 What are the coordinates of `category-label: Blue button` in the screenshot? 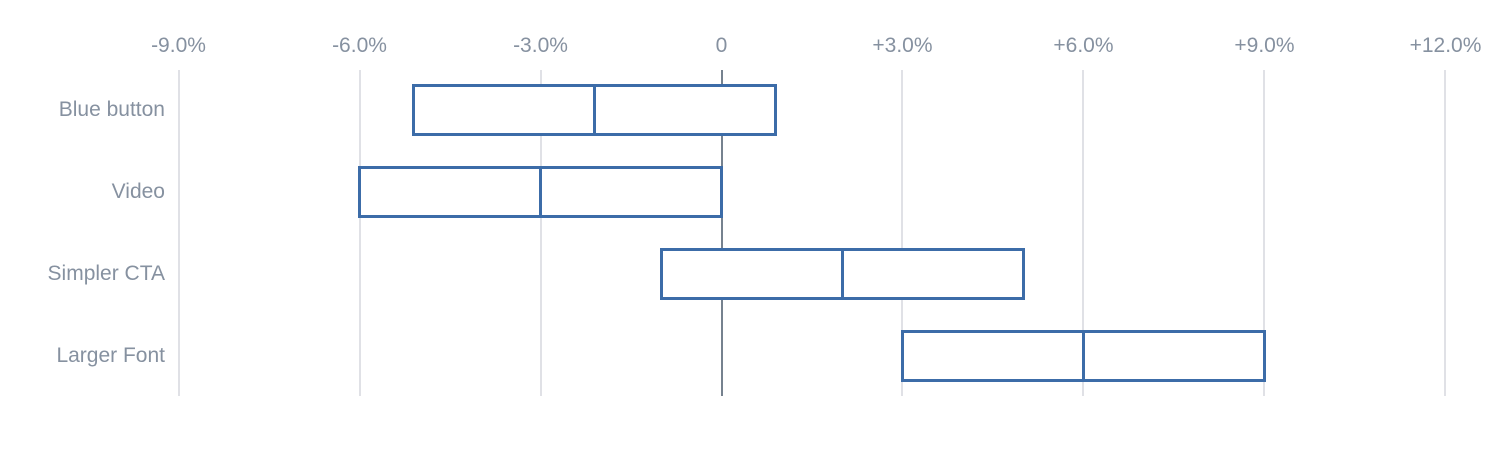 It's located at (111, 109).